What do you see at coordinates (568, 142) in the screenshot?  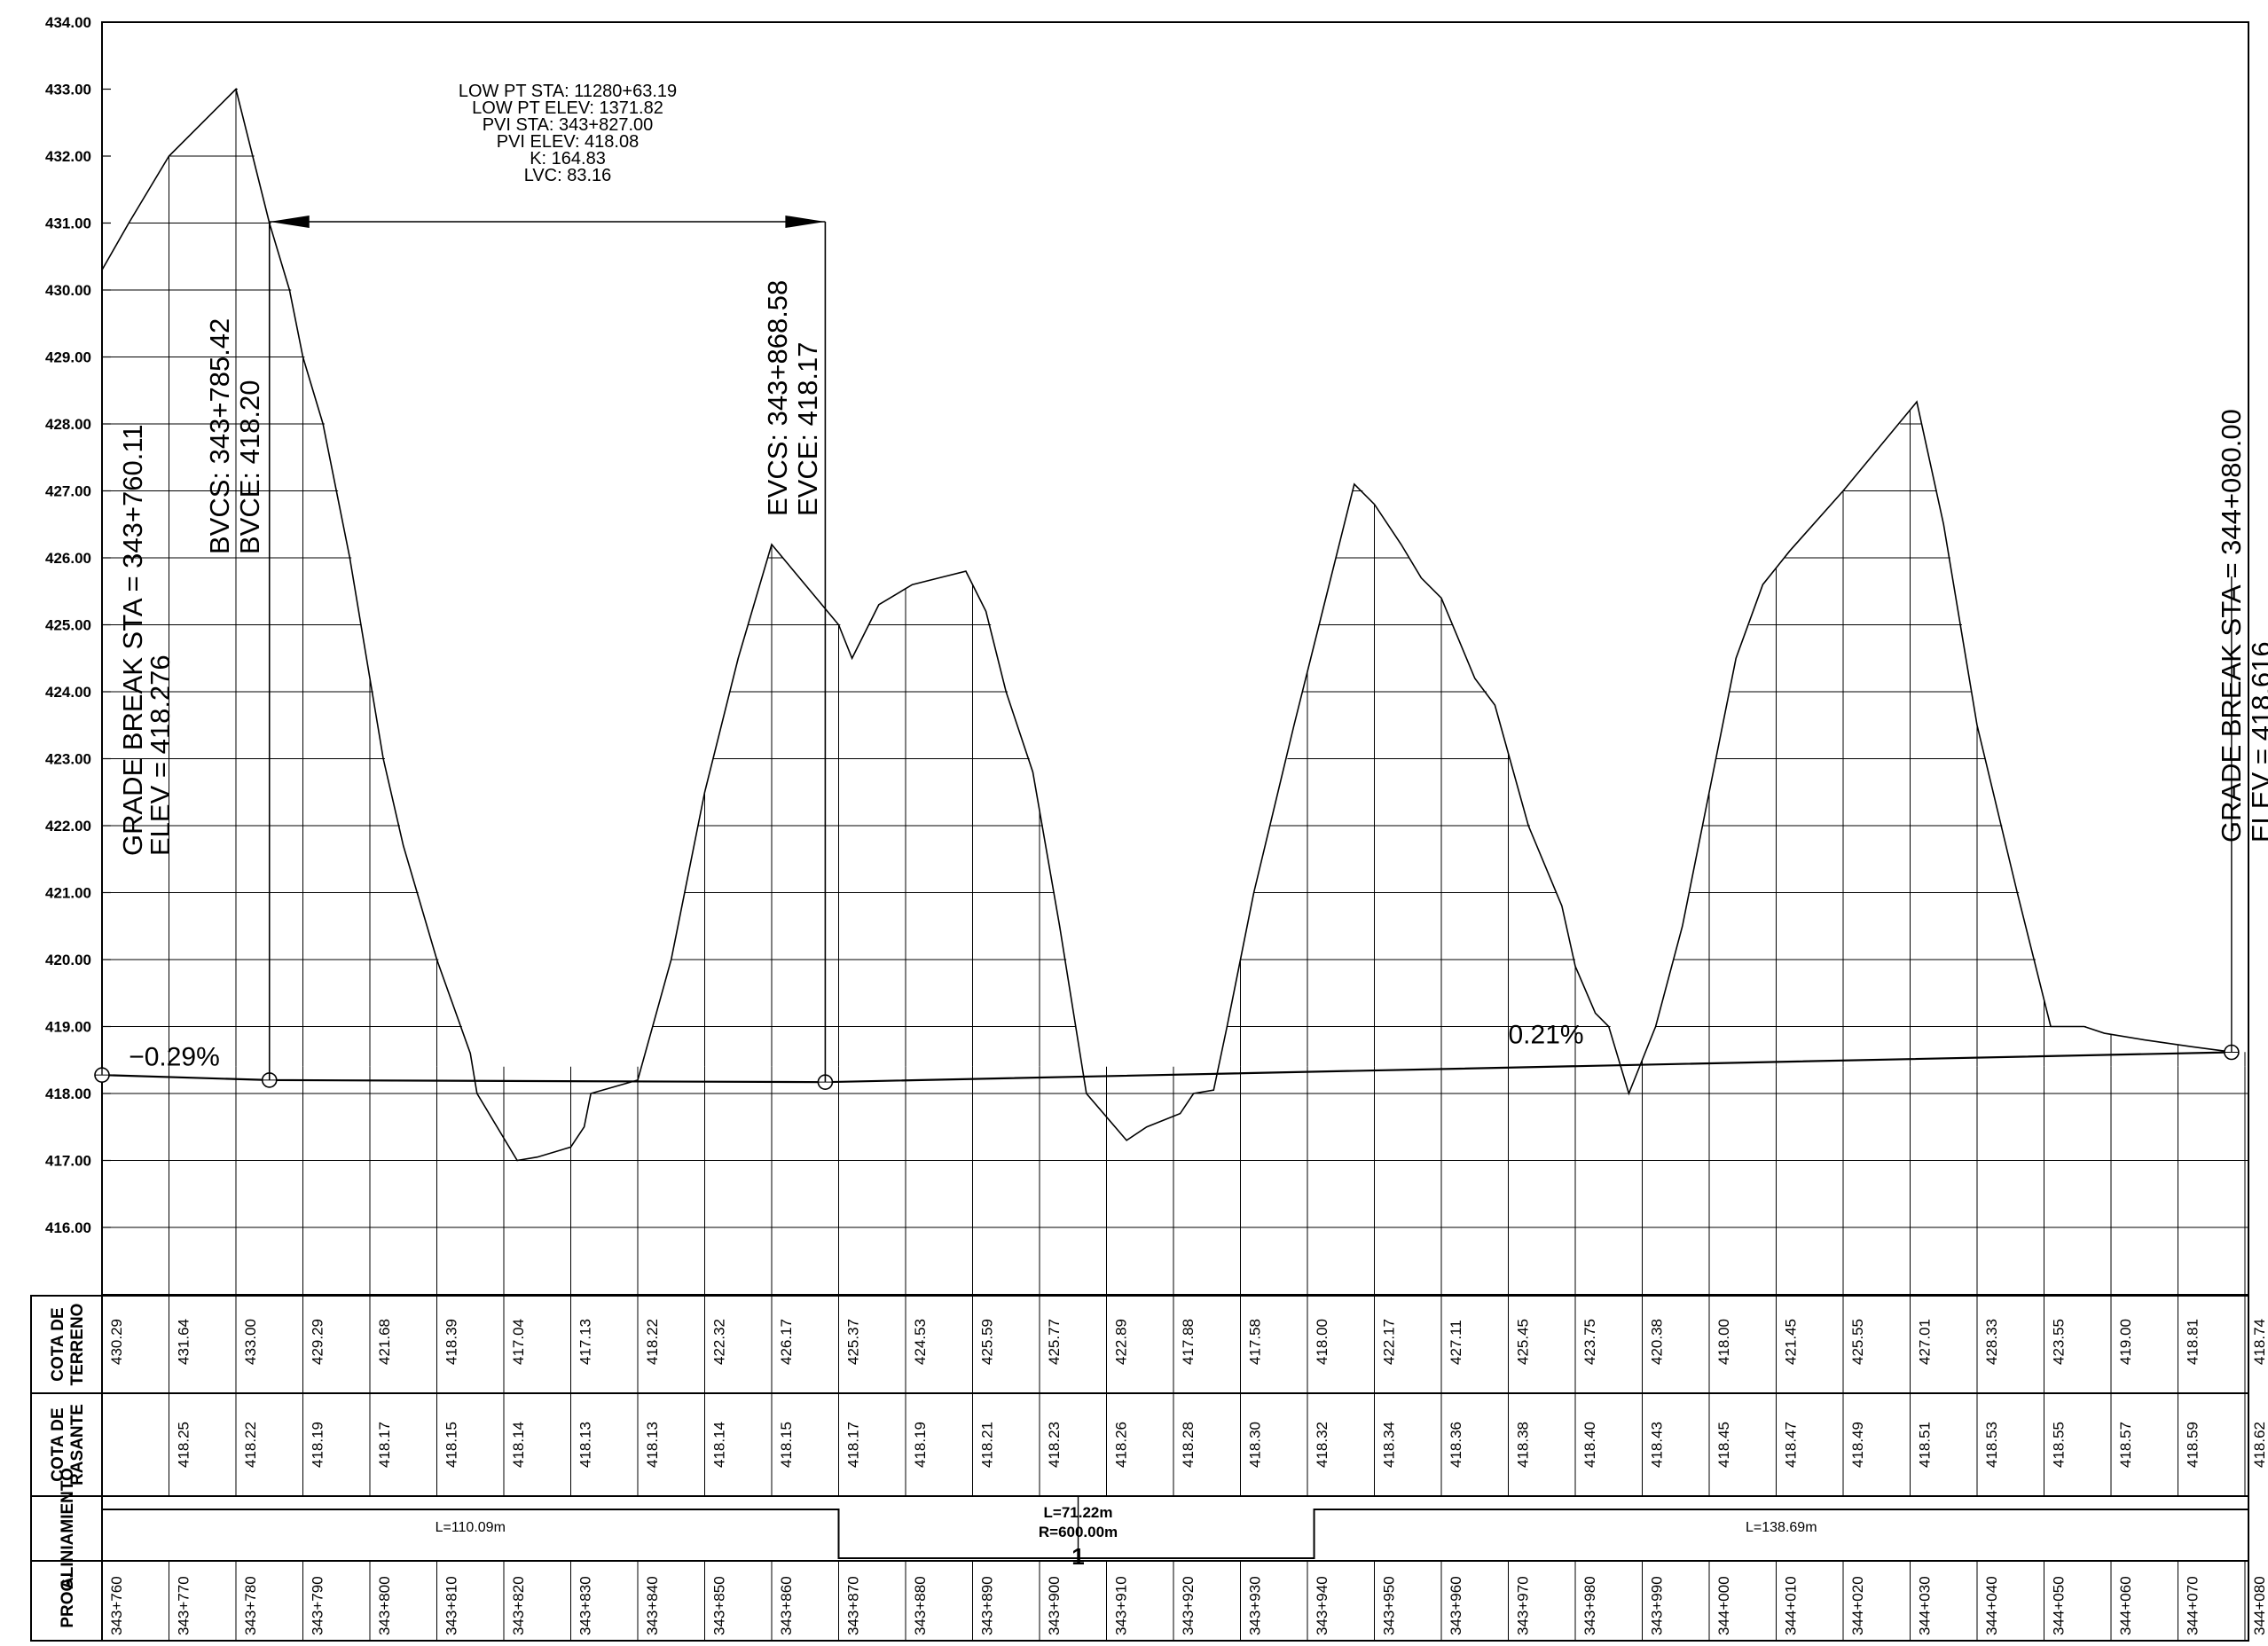 I see `vc-label-line: PVI ELEV: 418.08` at bounding box center [568, 142].